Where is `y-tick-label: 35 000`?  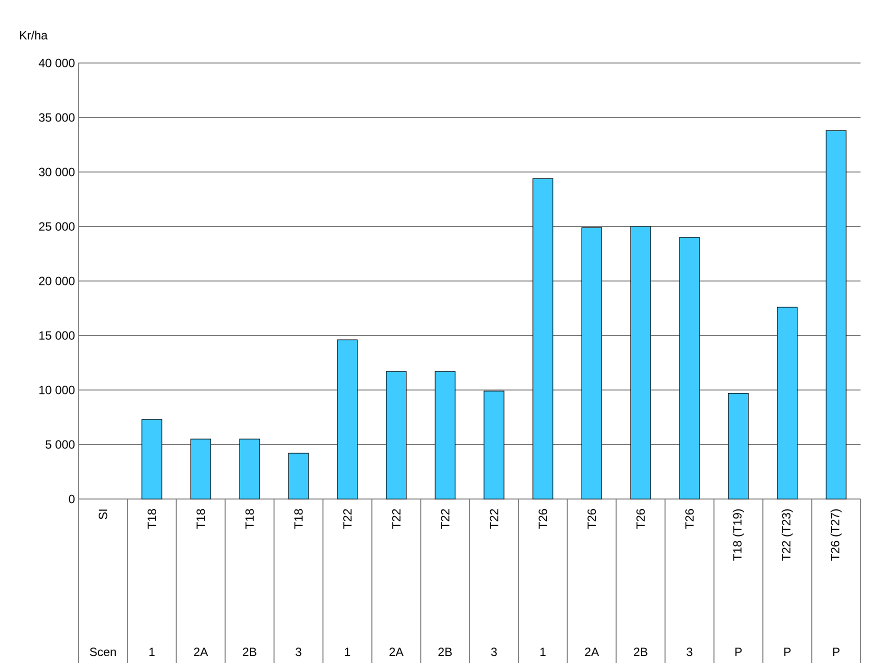
y-tick-label: 35 000 is located at coordinates (56, 117).